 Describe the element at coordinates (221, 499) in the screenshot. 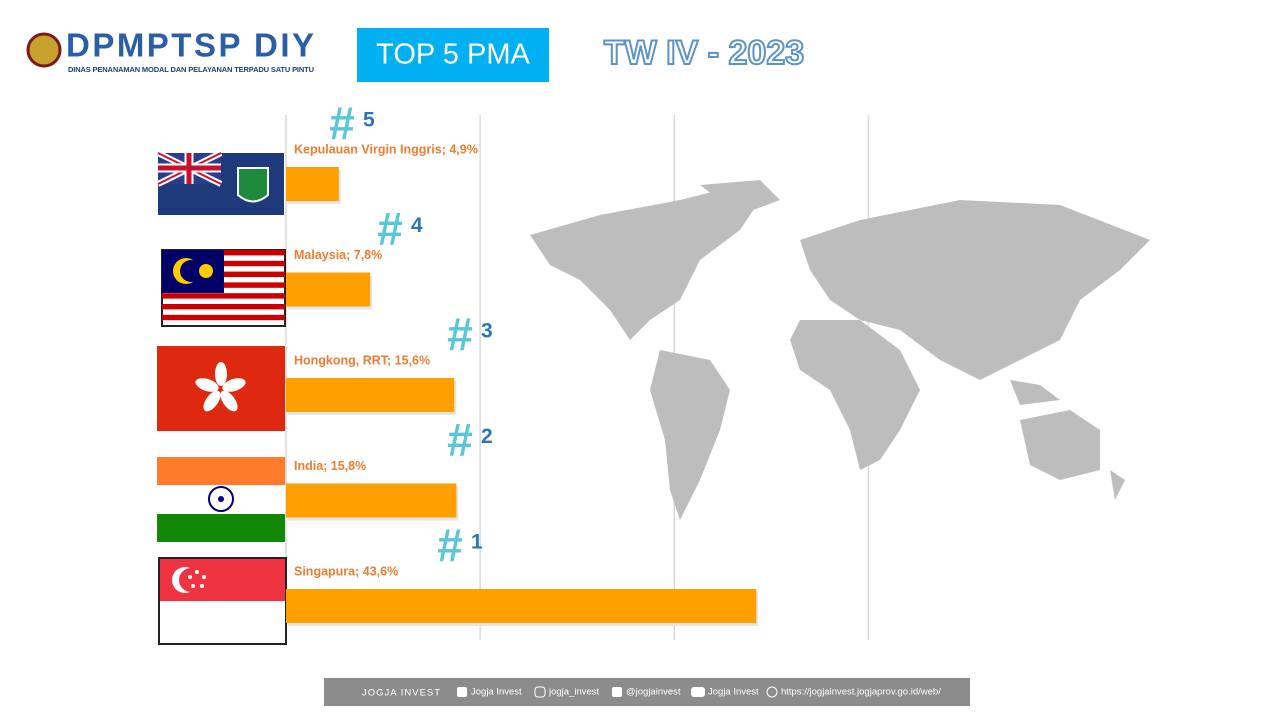

I see `flag-india` at that location.